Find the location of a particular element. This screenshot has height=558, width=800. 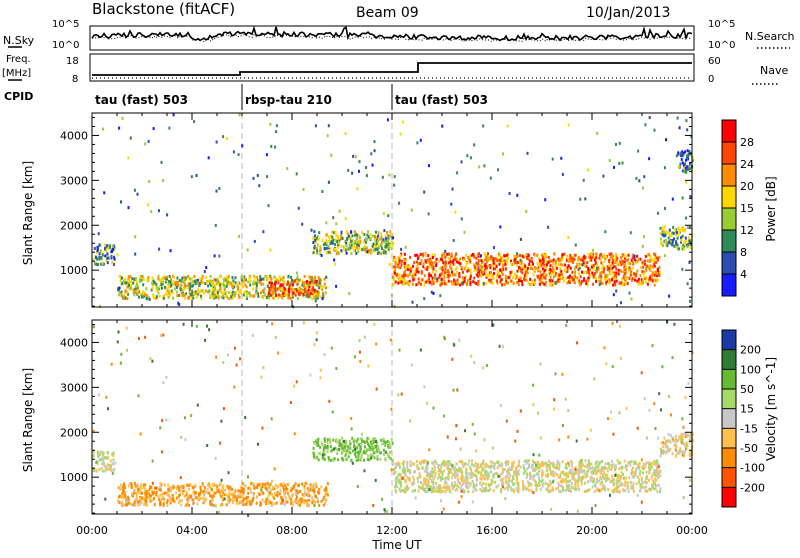

nsky-label: N.Sky is located at coordinates (19, 40).